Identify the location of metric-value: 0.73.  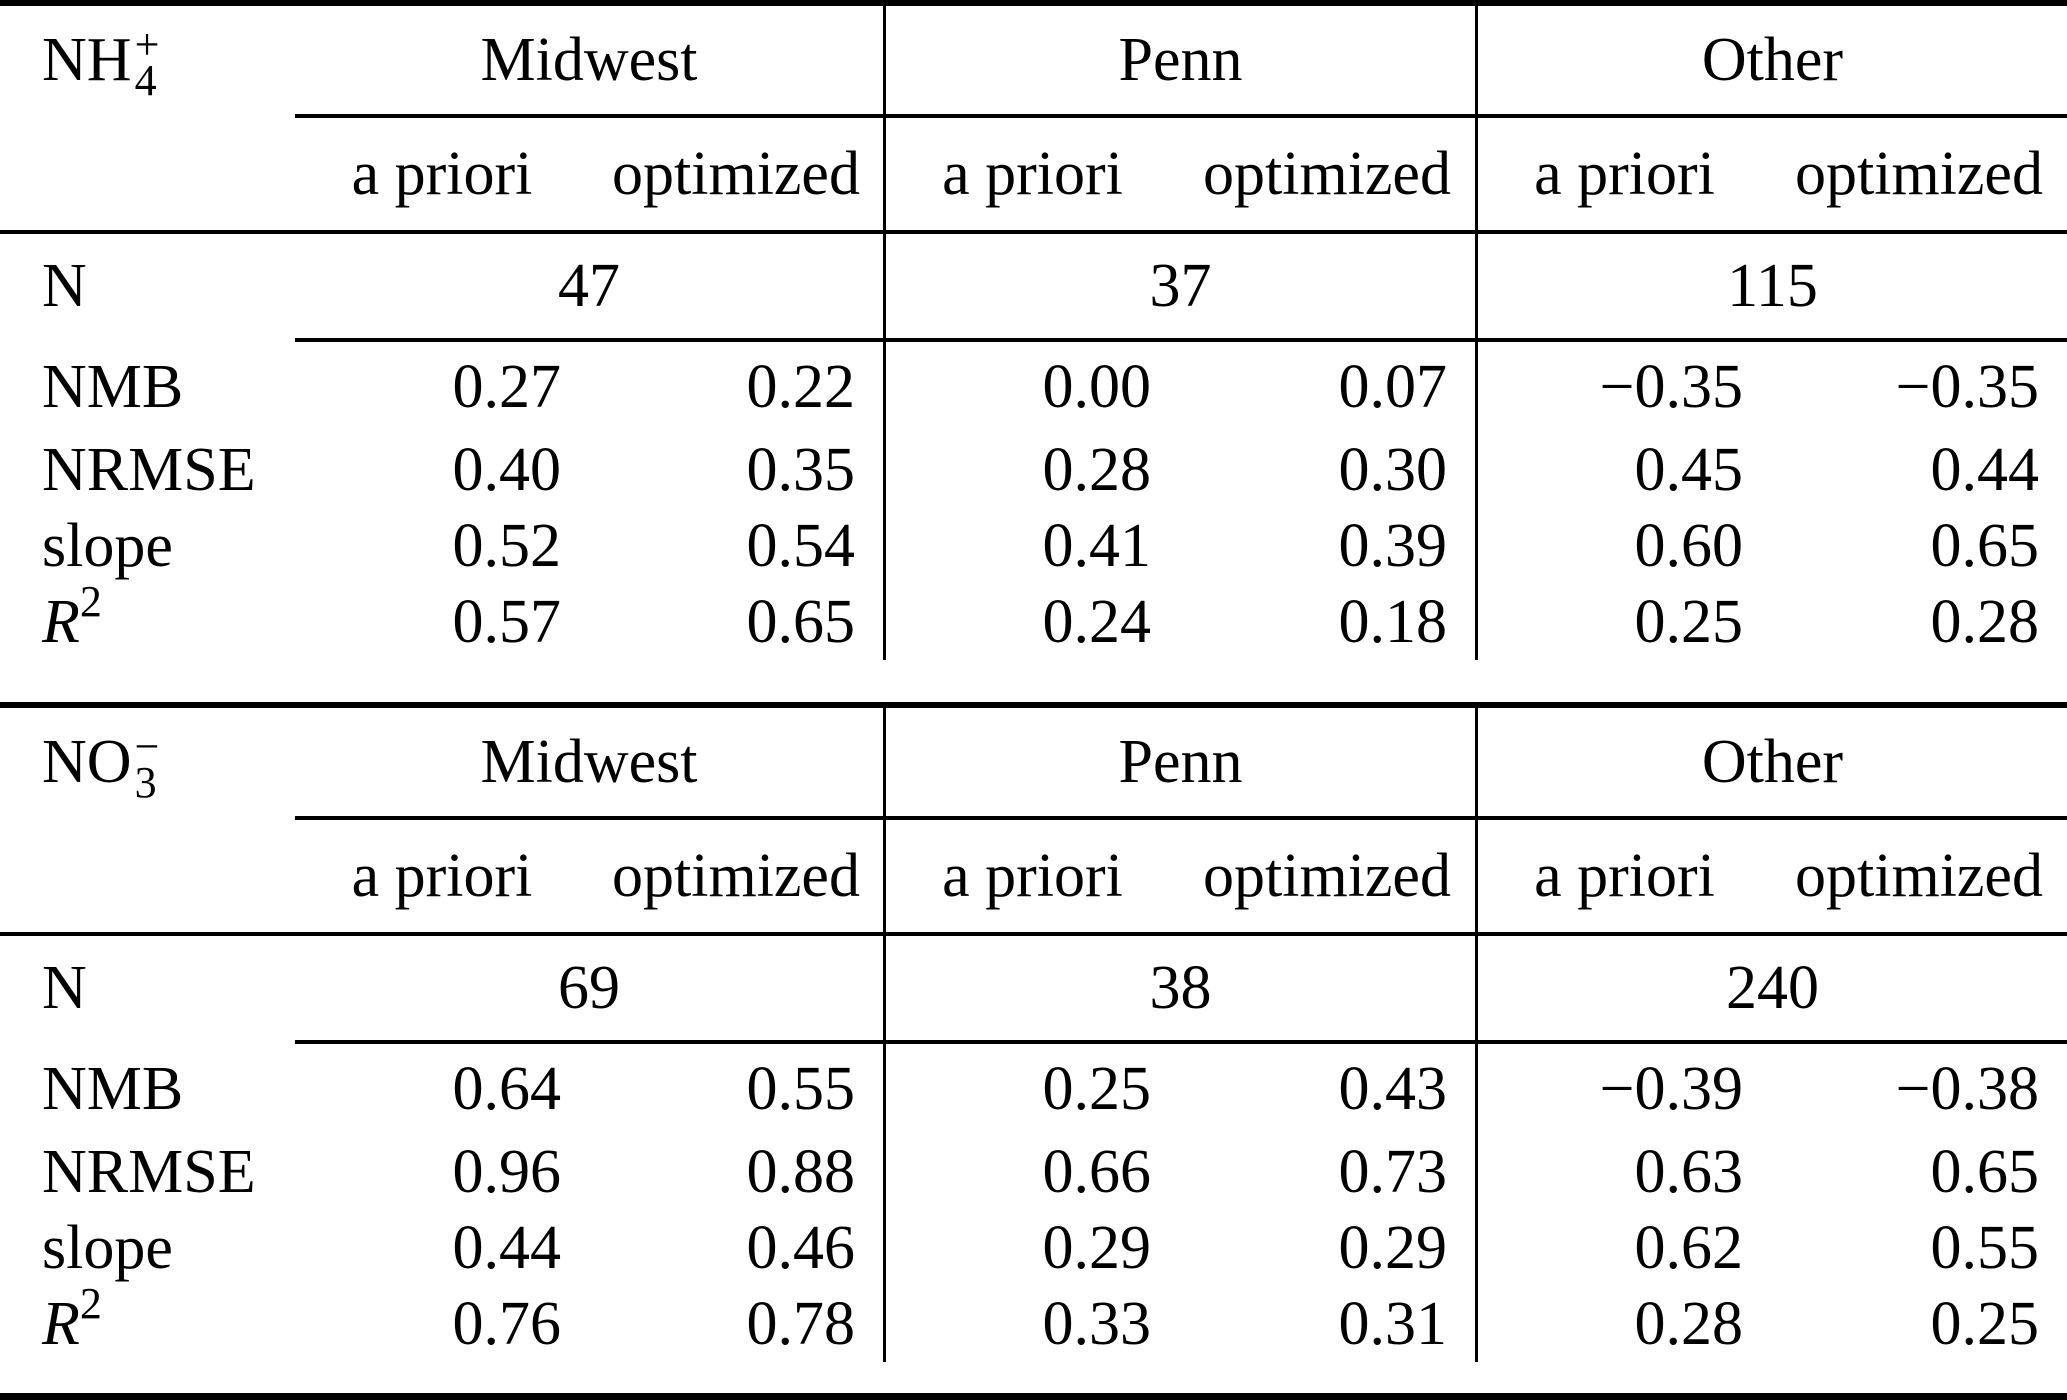
(1393, 1171).